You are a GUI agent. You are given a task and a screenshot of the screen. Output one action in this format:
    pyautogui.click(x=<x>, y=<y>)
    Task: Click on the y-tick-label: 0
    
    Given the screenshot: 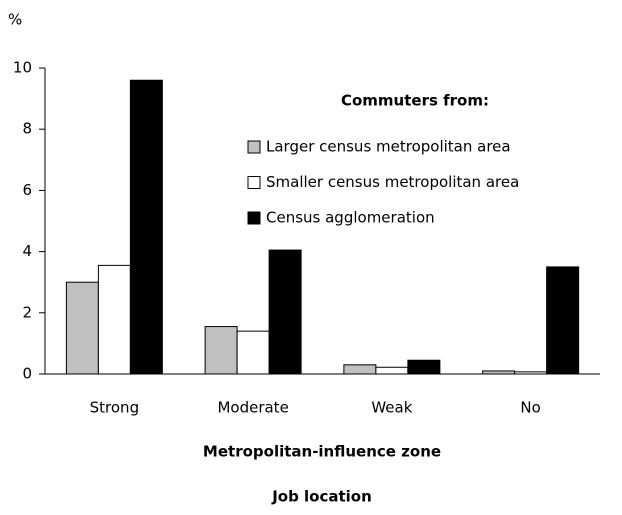 What is the action you would take?
    pyautogui.click(x=27, y=374)
    